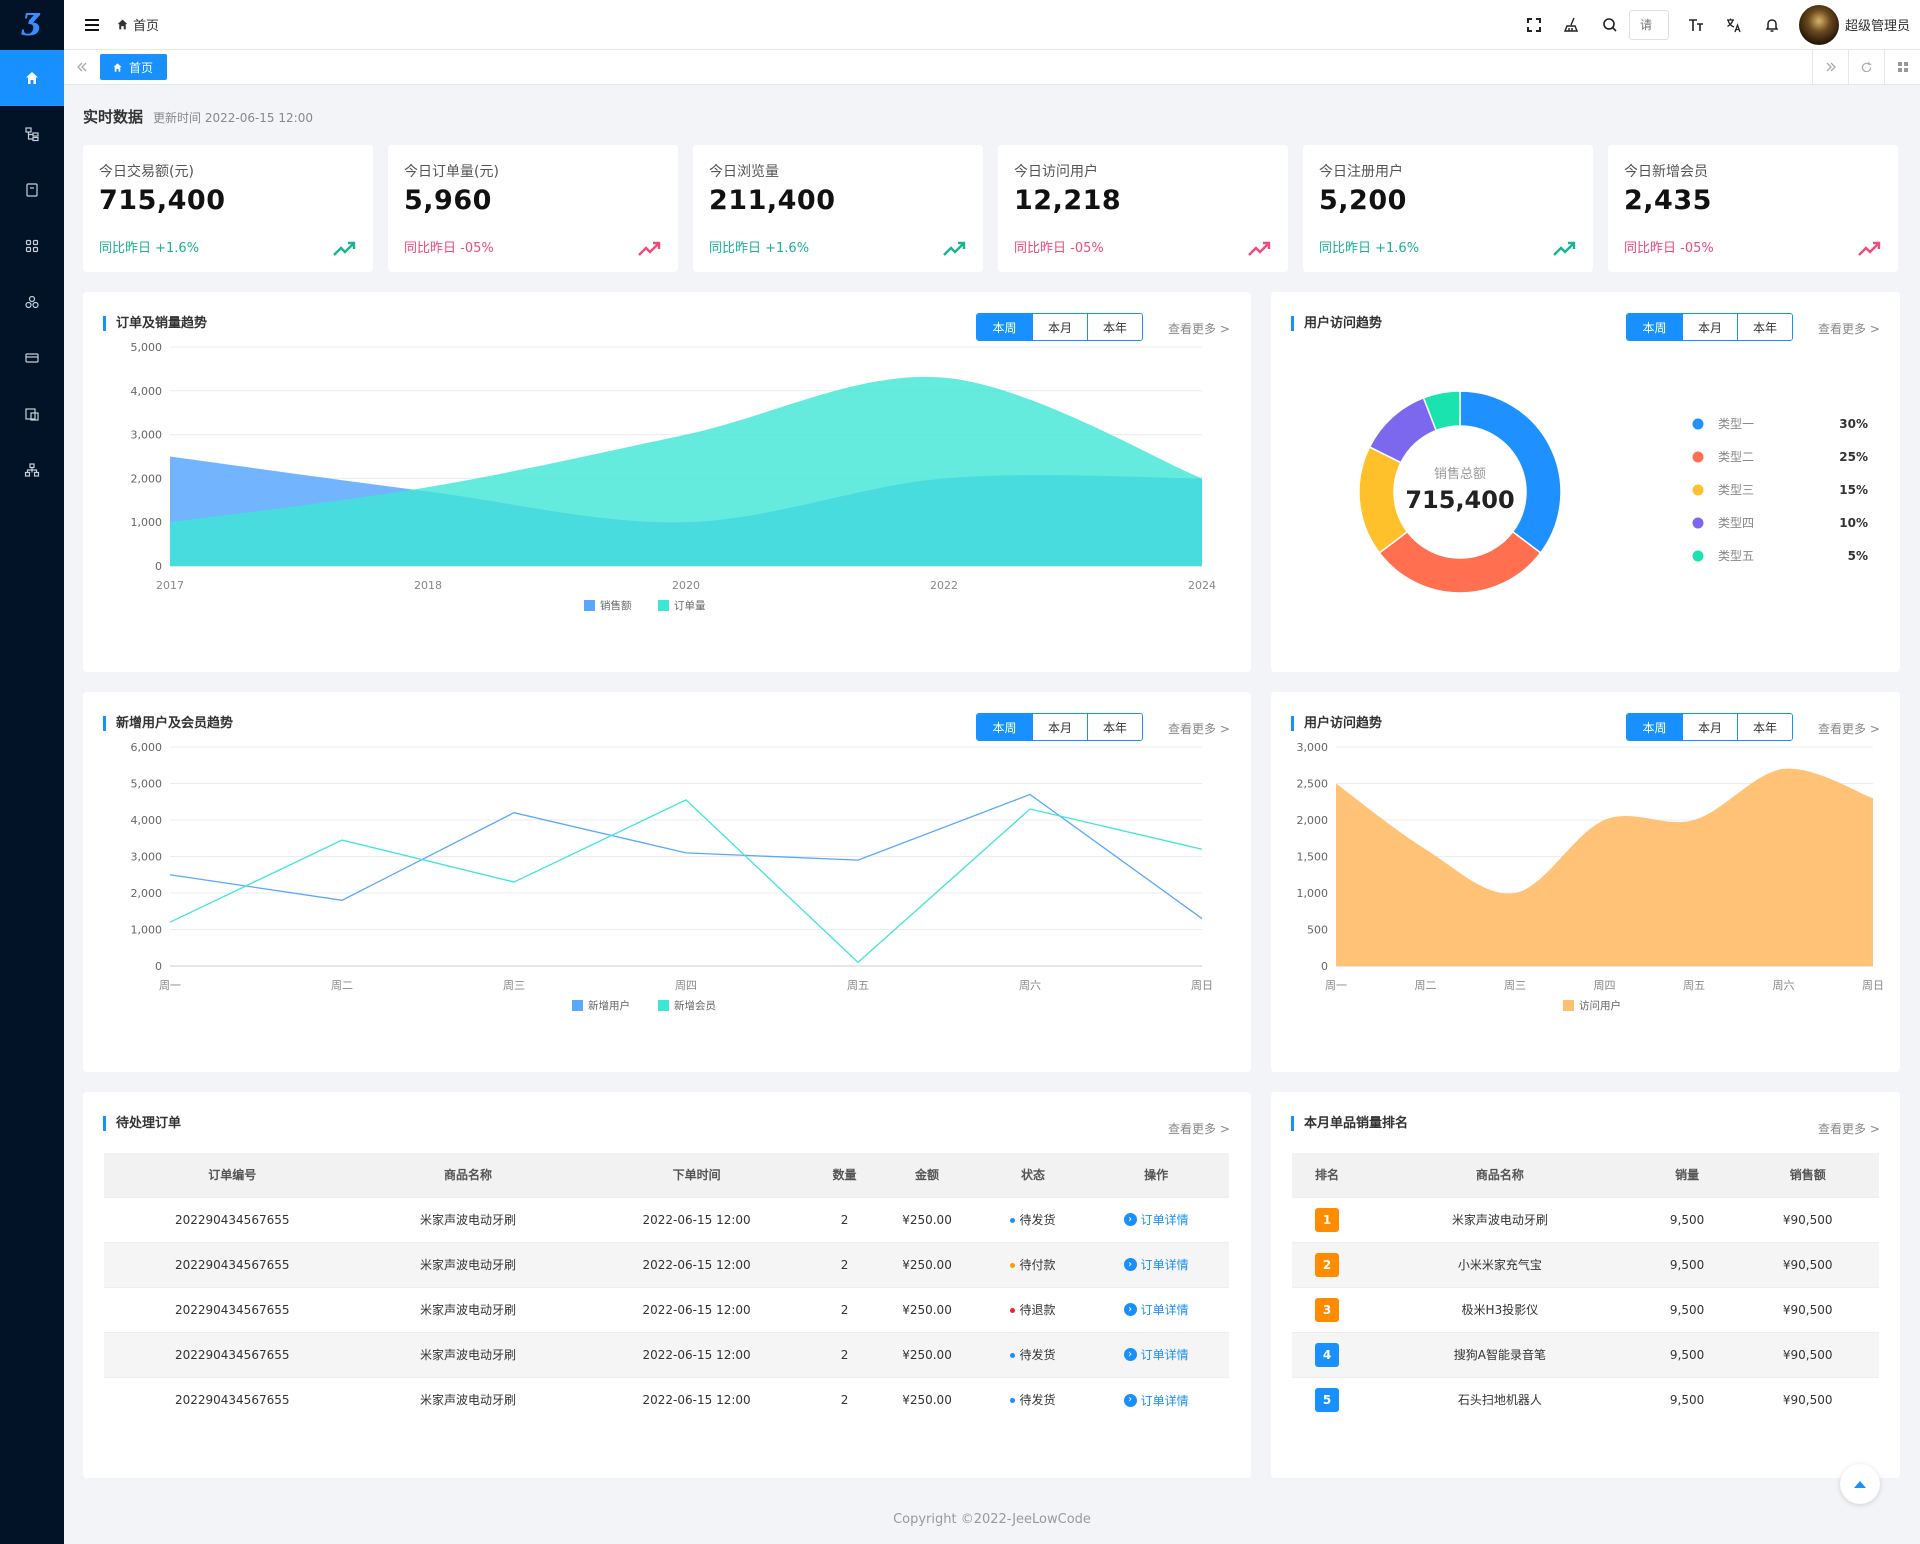 The height and width of the screenshot is (1544, 1920). I want to click on sidebar-item-hierarchy, so click(32, 470).